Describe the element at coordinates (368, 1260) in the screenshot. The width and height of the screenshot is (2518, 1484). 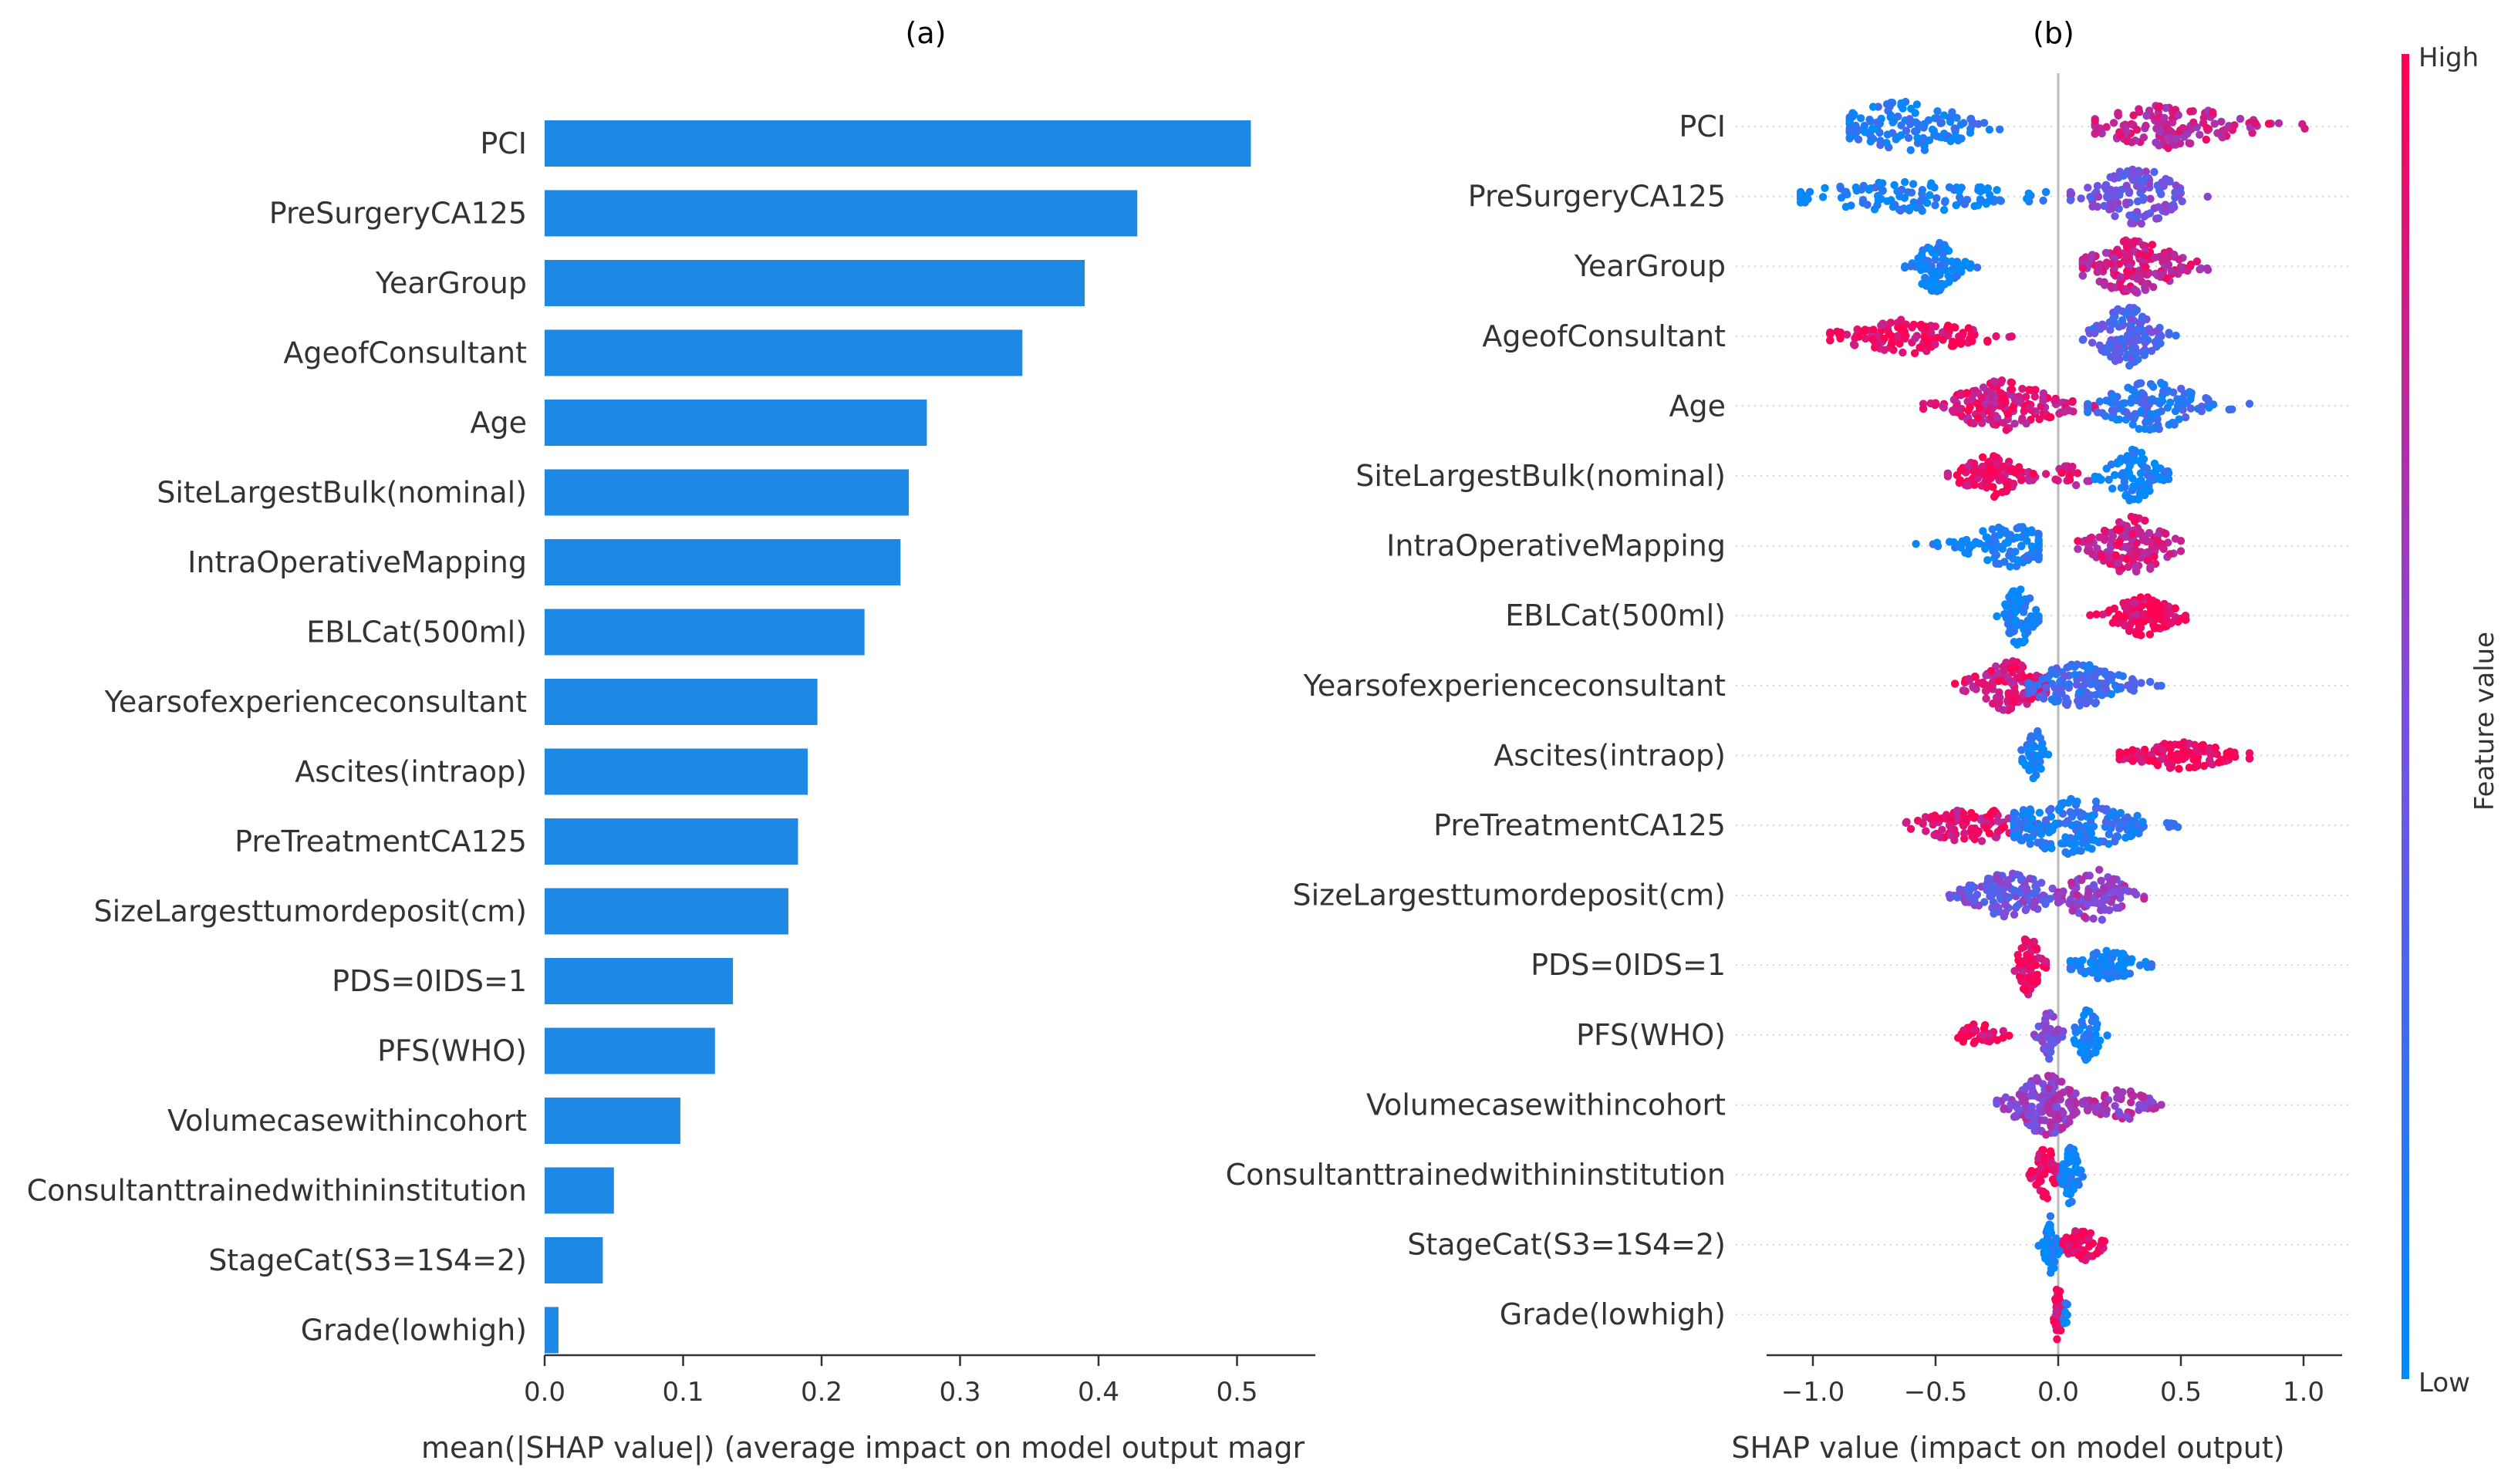
I see `category-label: StageCat(S3=1S4=2)` at that location.